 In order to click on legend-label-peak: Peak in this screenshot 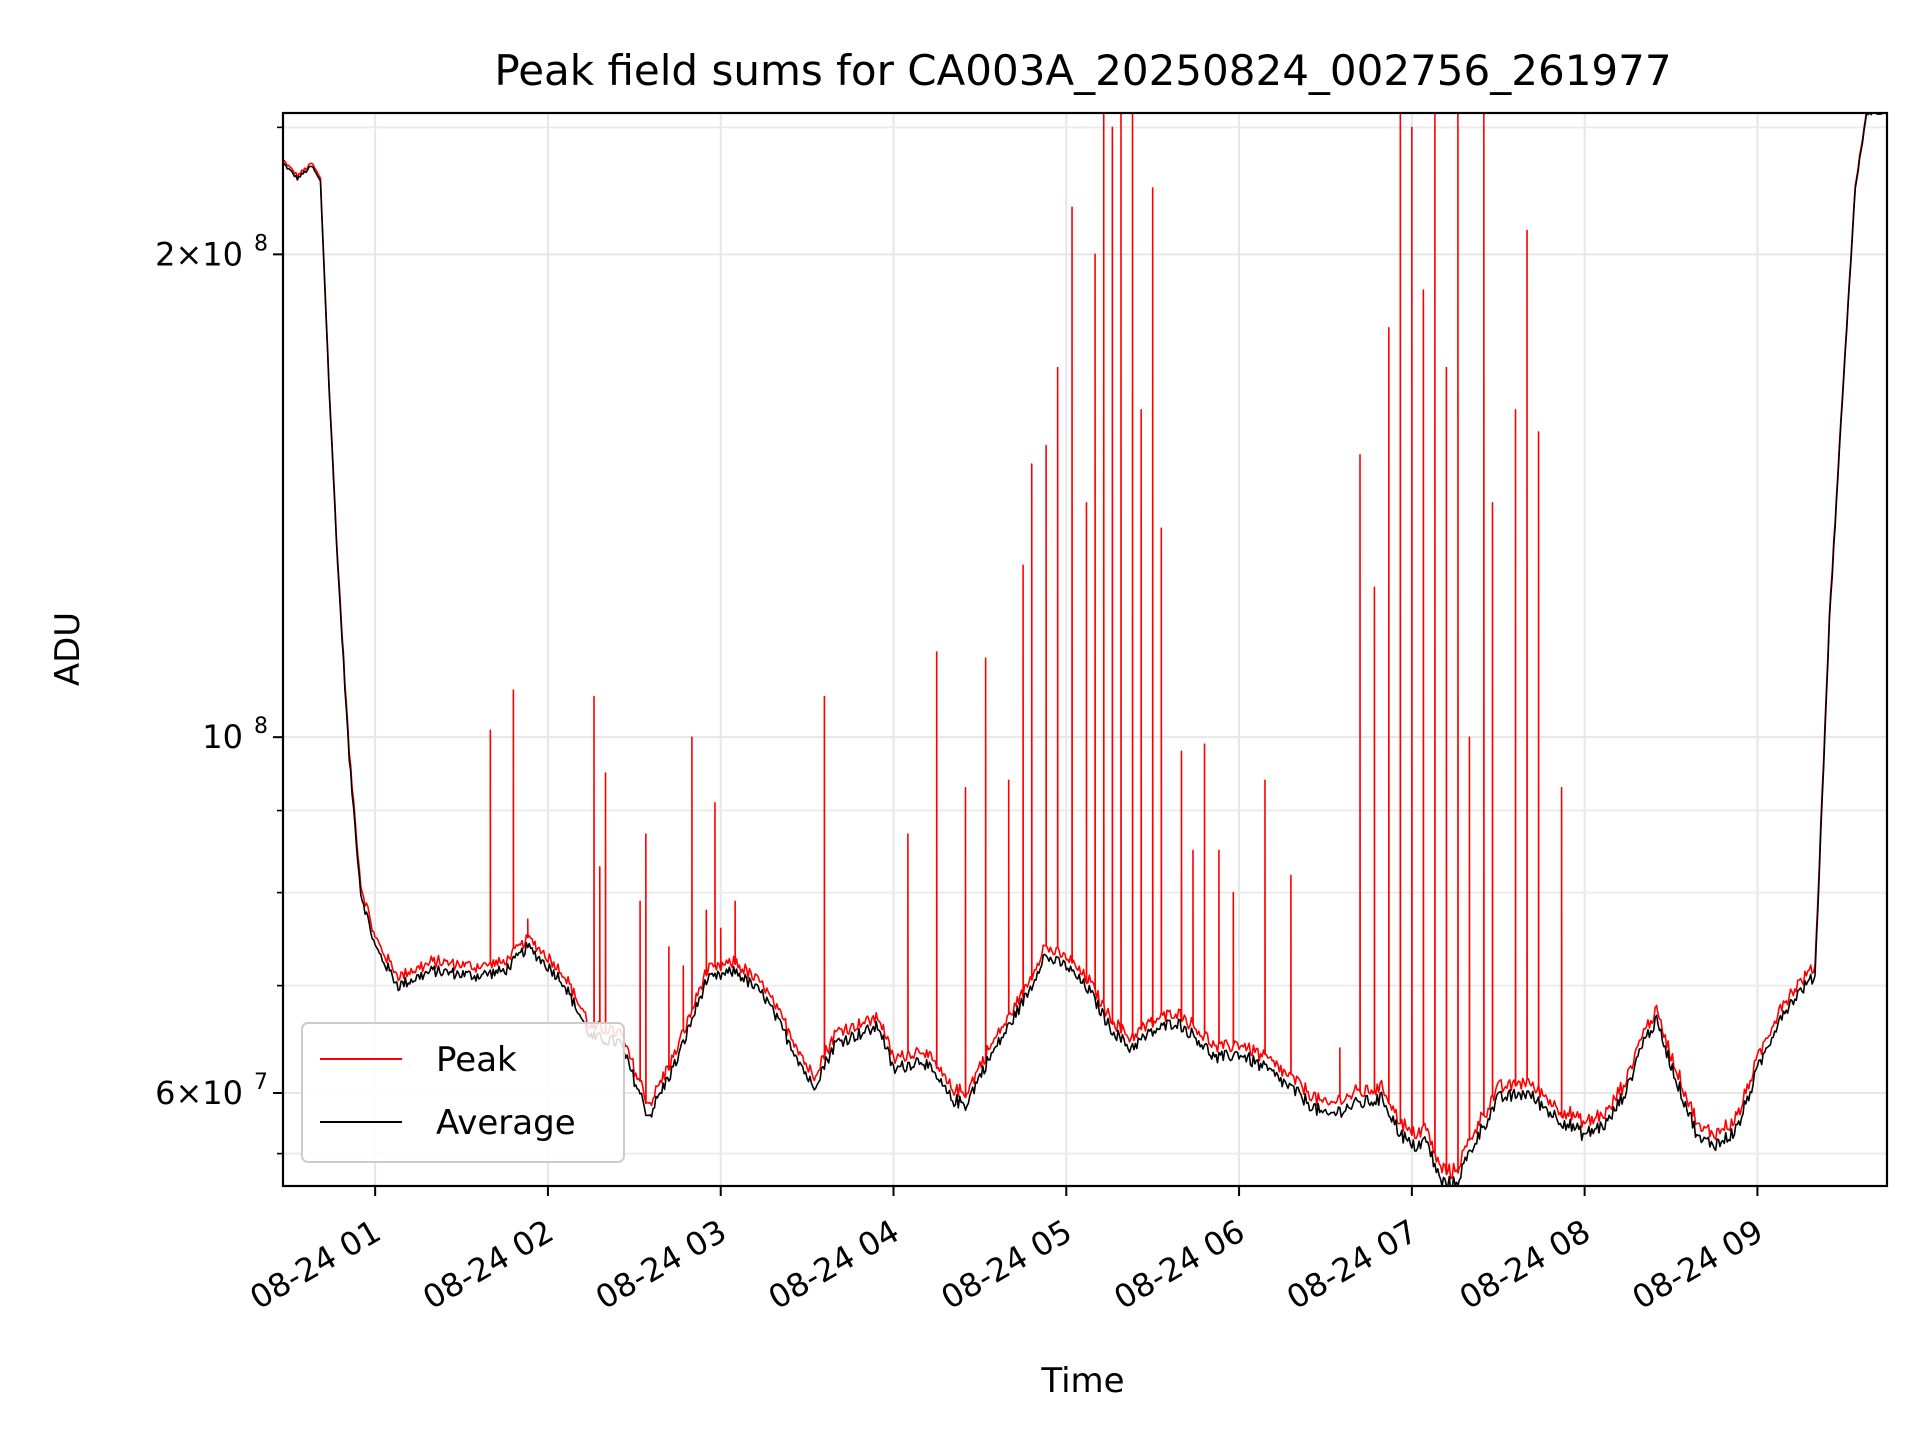, I will do `click(476, 1060)`.